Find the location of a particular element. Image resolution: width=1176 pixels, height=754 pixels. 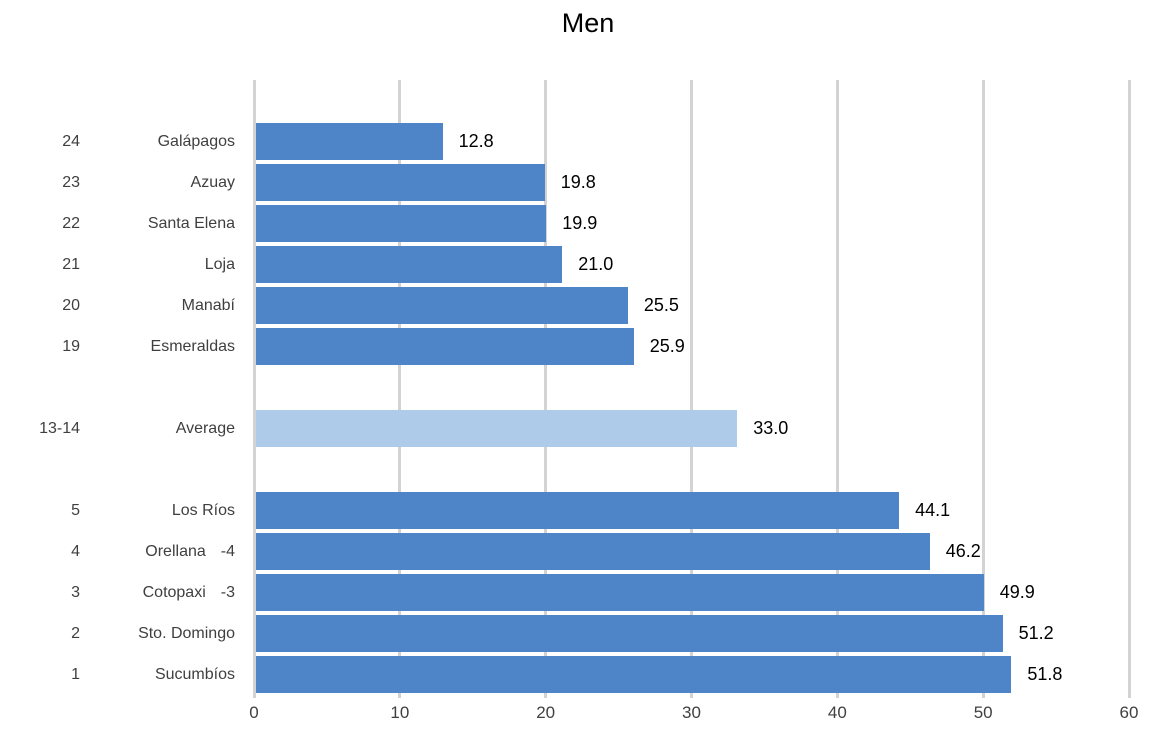

row-name-label: Azuay is located at coordinates (212, 182).